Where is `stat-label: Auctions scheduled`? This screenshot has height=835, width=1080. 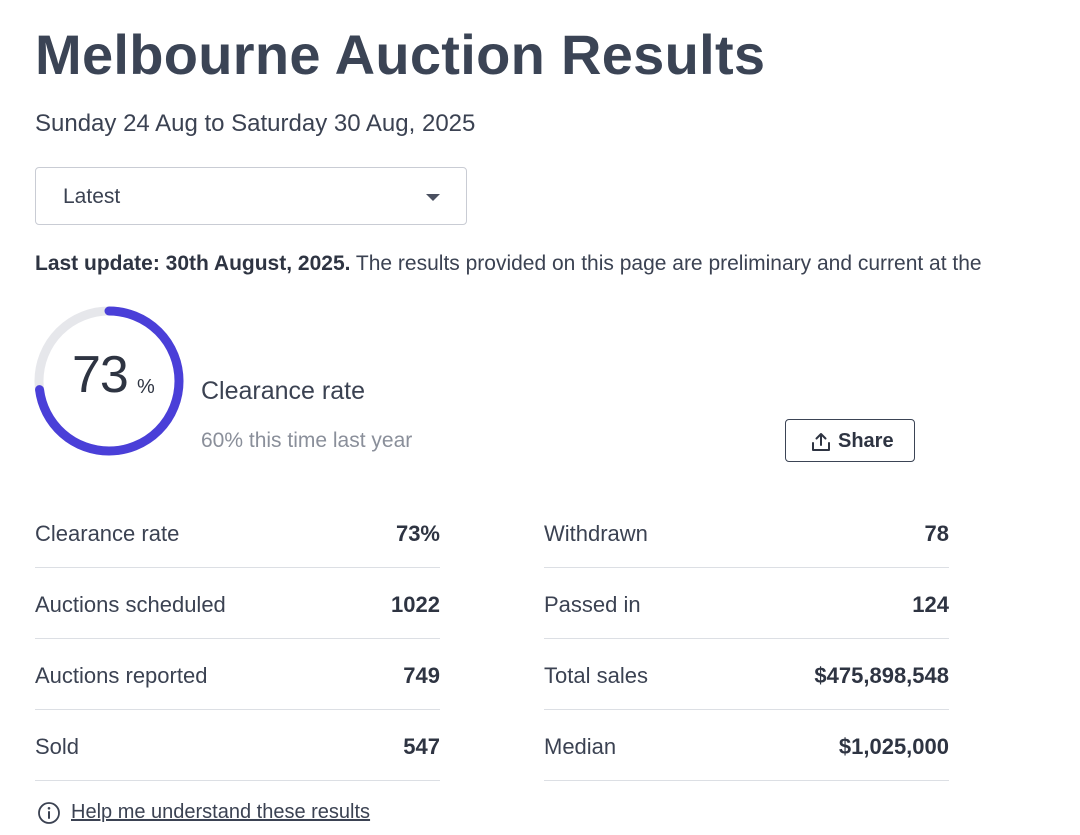 stat-label: Auctions scheduled is located at coordinates (130, 604).